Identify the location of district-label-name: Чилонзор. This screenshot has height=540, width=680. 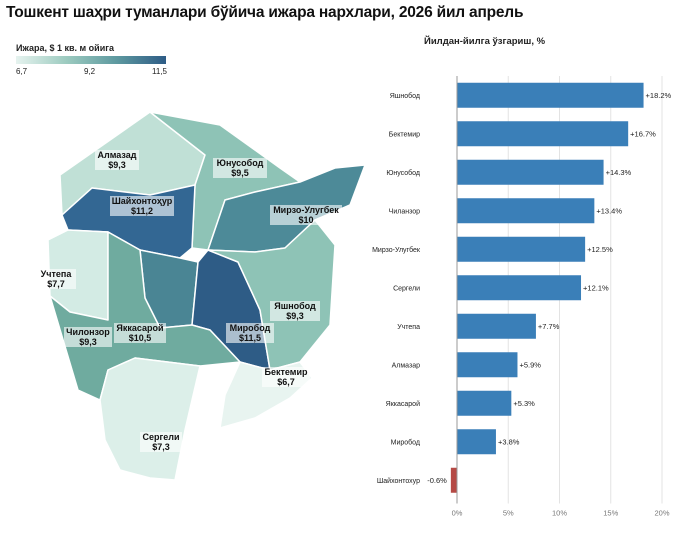
(88, 332).